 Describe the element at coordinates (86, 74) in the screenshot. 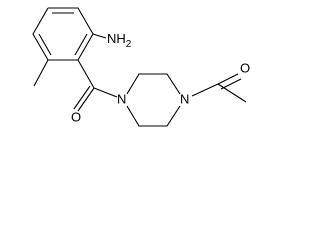

I see `carbonyl-bond` at that location.